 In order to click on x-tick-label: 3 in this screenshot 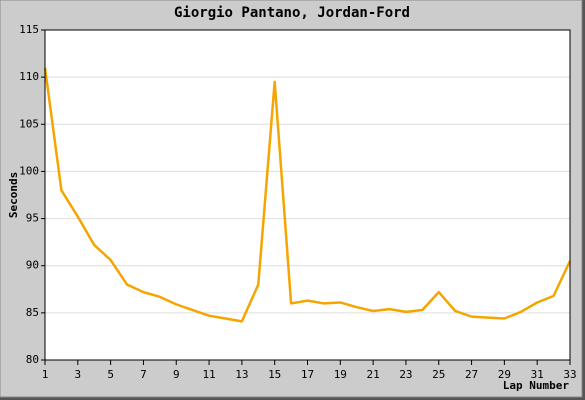, I will do `click(78, 374)`.